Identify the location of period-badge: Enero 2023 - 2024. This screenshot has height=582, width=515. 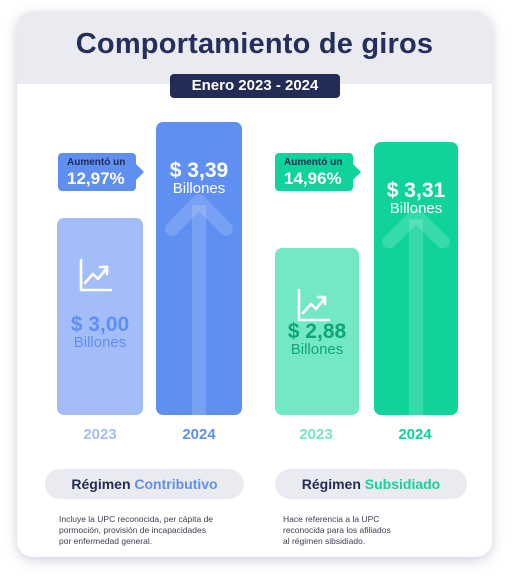
(255, 86).